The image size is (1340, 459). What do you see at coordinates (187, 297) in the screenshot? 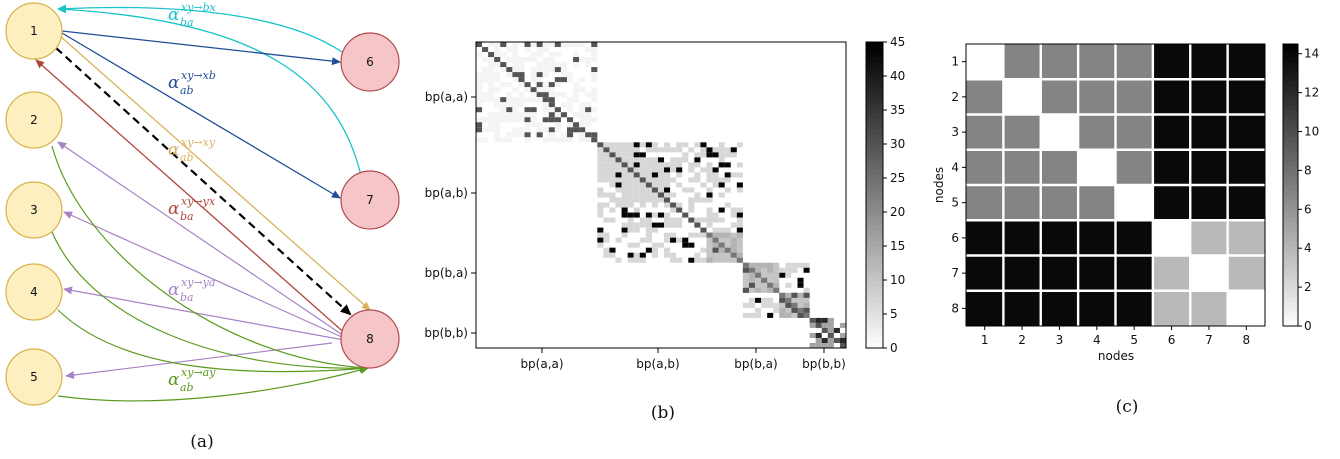
I see `edge-label-subscript: ba` at bounding box center [187, 297].